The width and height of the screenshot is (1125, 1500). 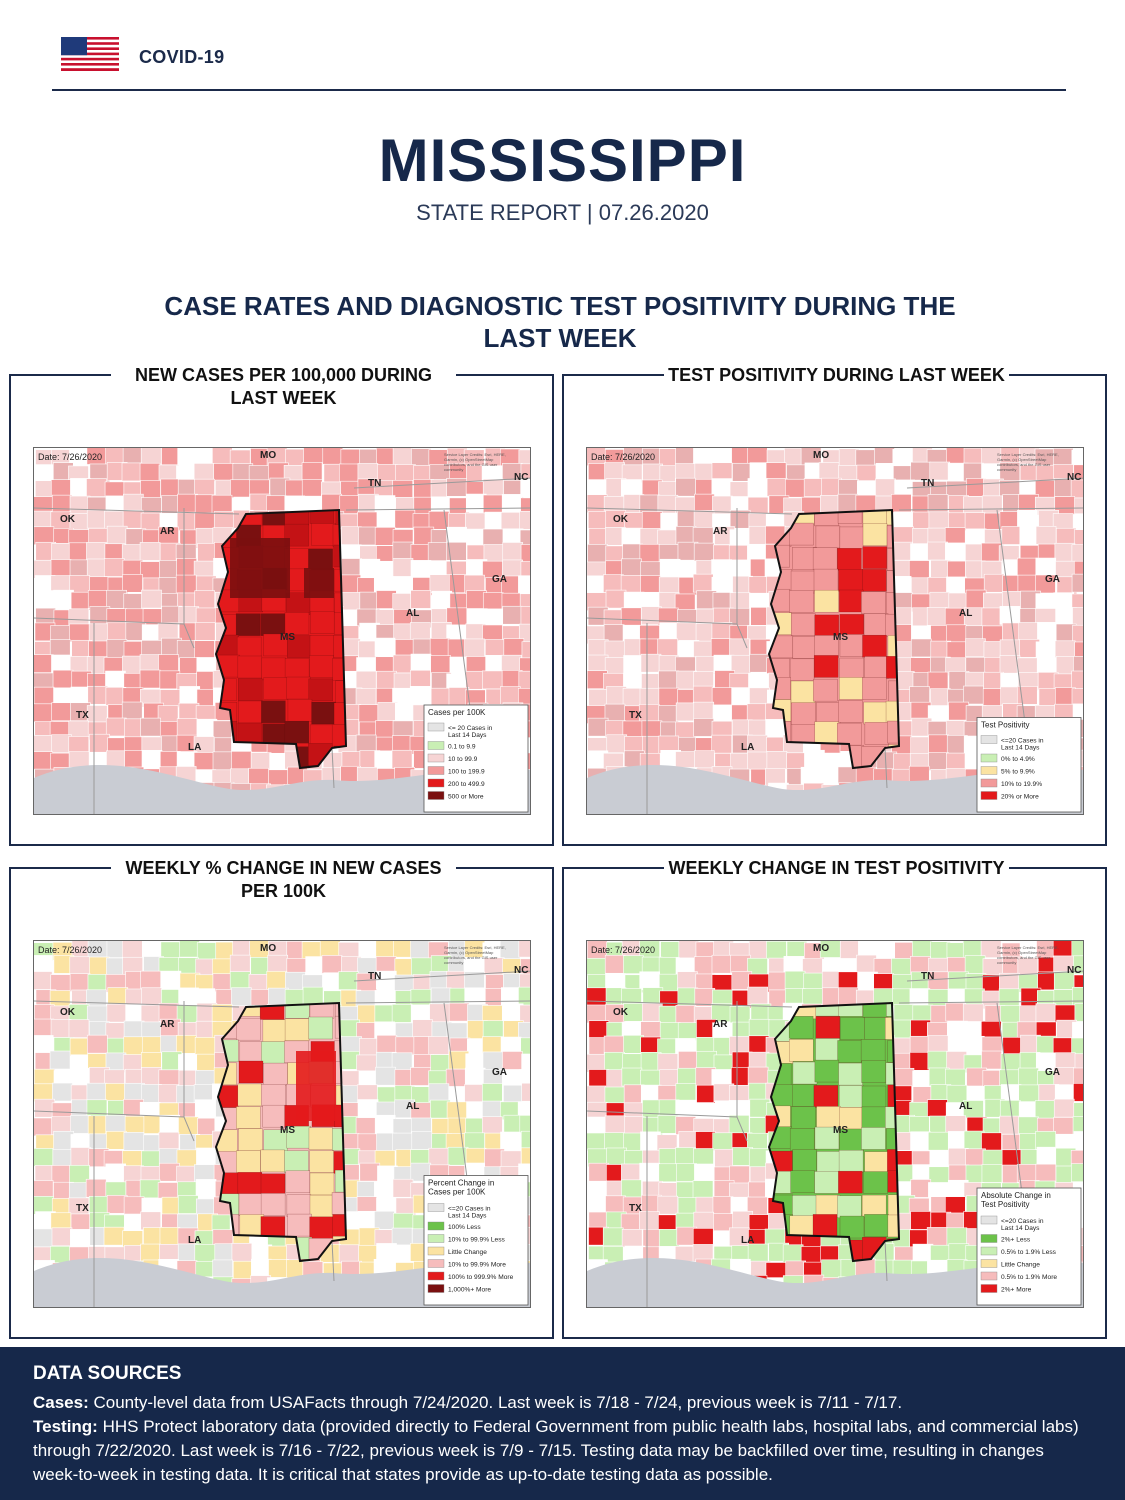 What do you see at coordinates (562, 212) in the screenshot?
I see `report-subtitle: STATE REPORT | 07.26.2020` at bounding box center [562, 212].